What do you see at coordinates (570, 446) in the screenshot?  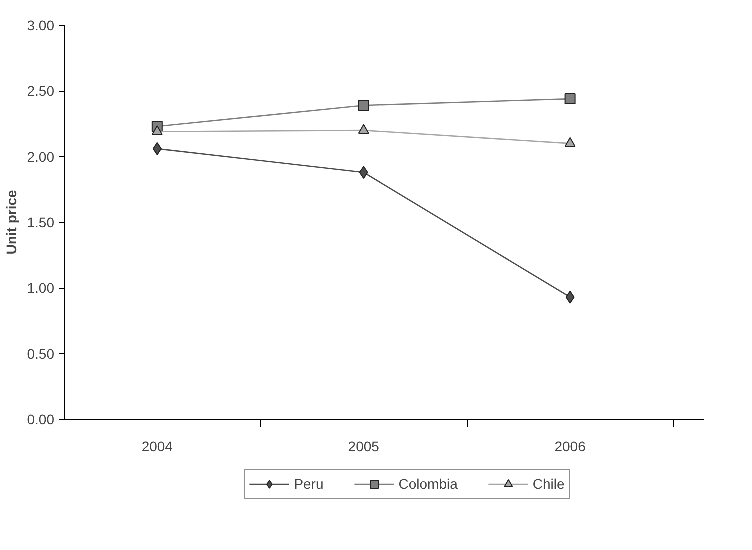 I see `x-tick-label: 2006` at bounding box center [570, 446].